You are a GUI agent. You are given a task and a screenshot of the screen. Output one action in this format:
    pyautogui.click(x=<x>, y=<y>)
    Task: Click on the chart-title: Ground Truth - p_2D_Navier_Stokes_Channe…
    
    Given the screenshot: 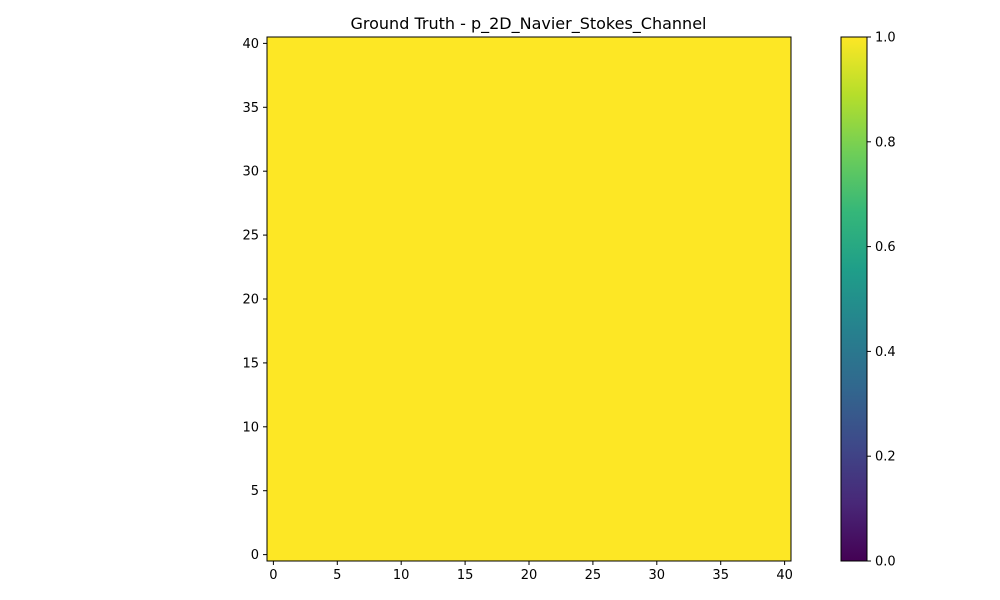 What is the action you would take?
    pyautogui.click(x=529, y=24)
    